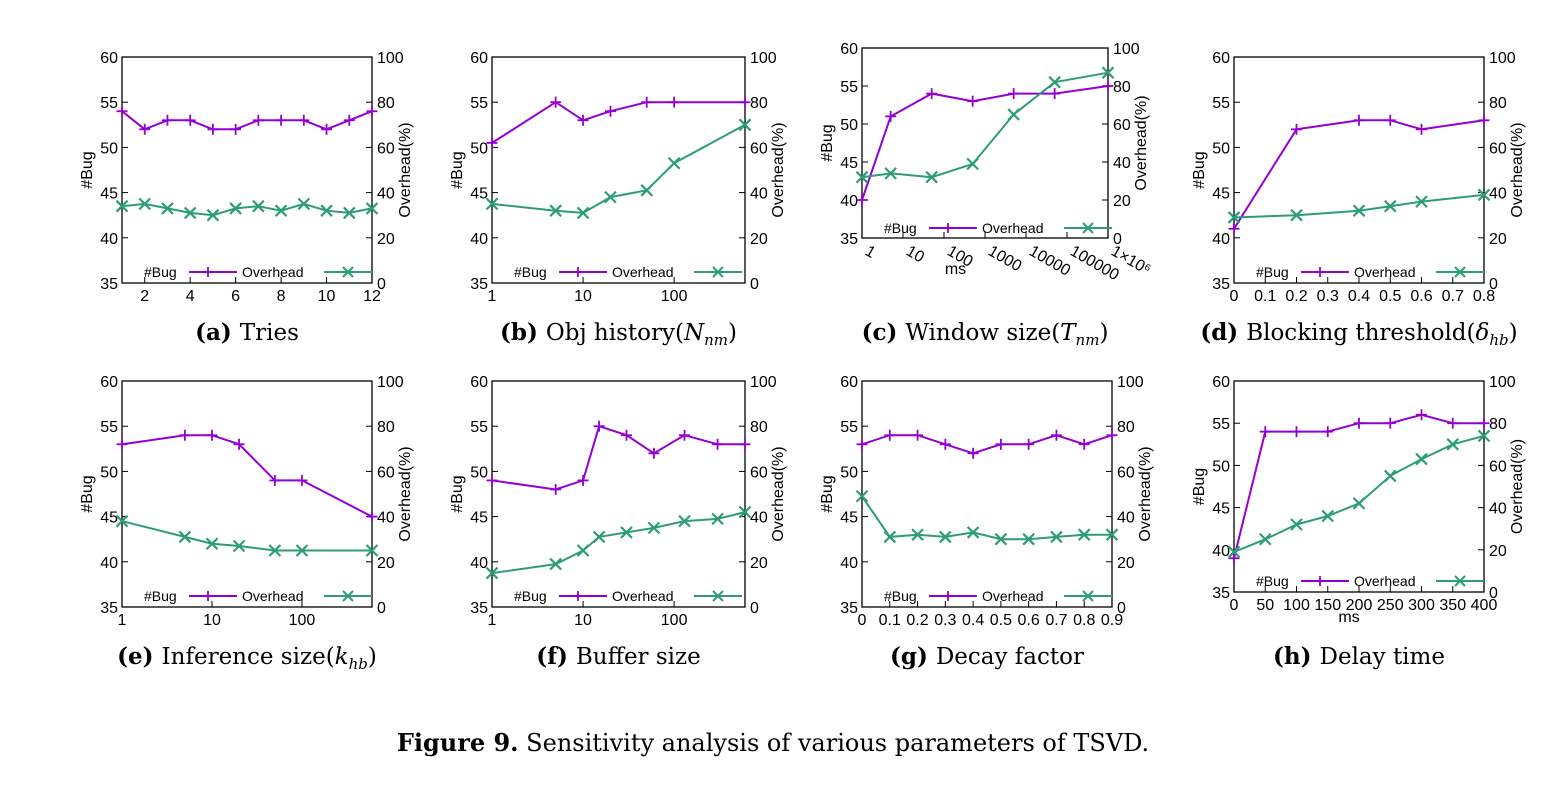 The width and height of the screenshot is (1546, 786). What do you see at coordinates (638, 657) in the screenshot?
I see `subfigure-caption-text: Buffer size` at bounding box center [638, 657].